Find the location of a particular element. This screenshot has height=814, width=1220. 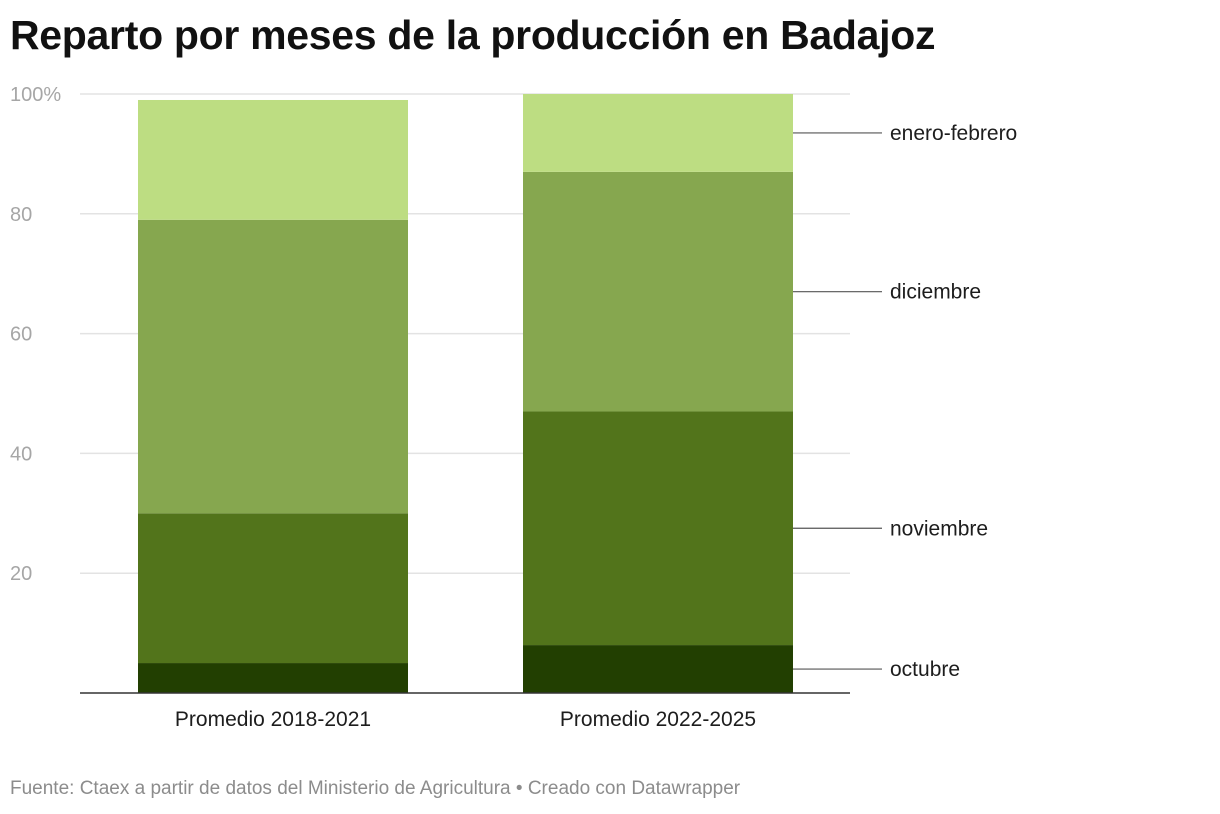

x-tick-label: Promedio 2018-2021 is located at coordinates (273, 719).